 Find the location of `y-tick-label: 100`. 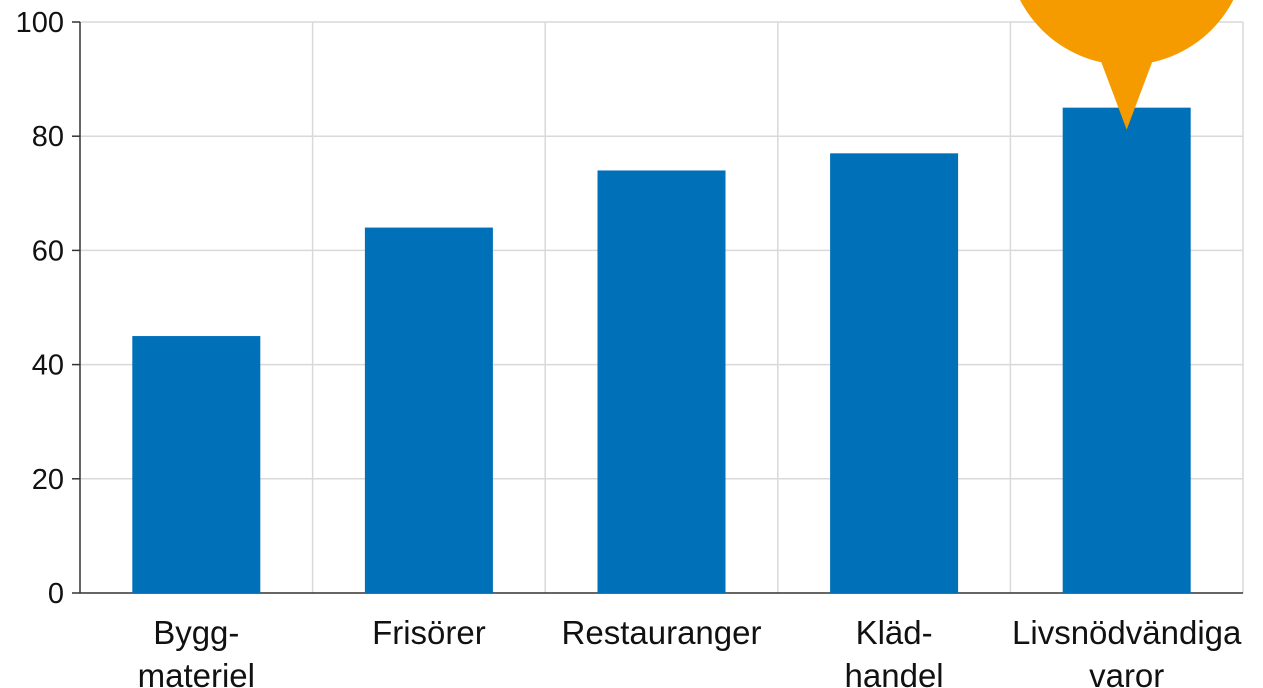

y-tick-label: 100 is located at coordinates (40, 23).